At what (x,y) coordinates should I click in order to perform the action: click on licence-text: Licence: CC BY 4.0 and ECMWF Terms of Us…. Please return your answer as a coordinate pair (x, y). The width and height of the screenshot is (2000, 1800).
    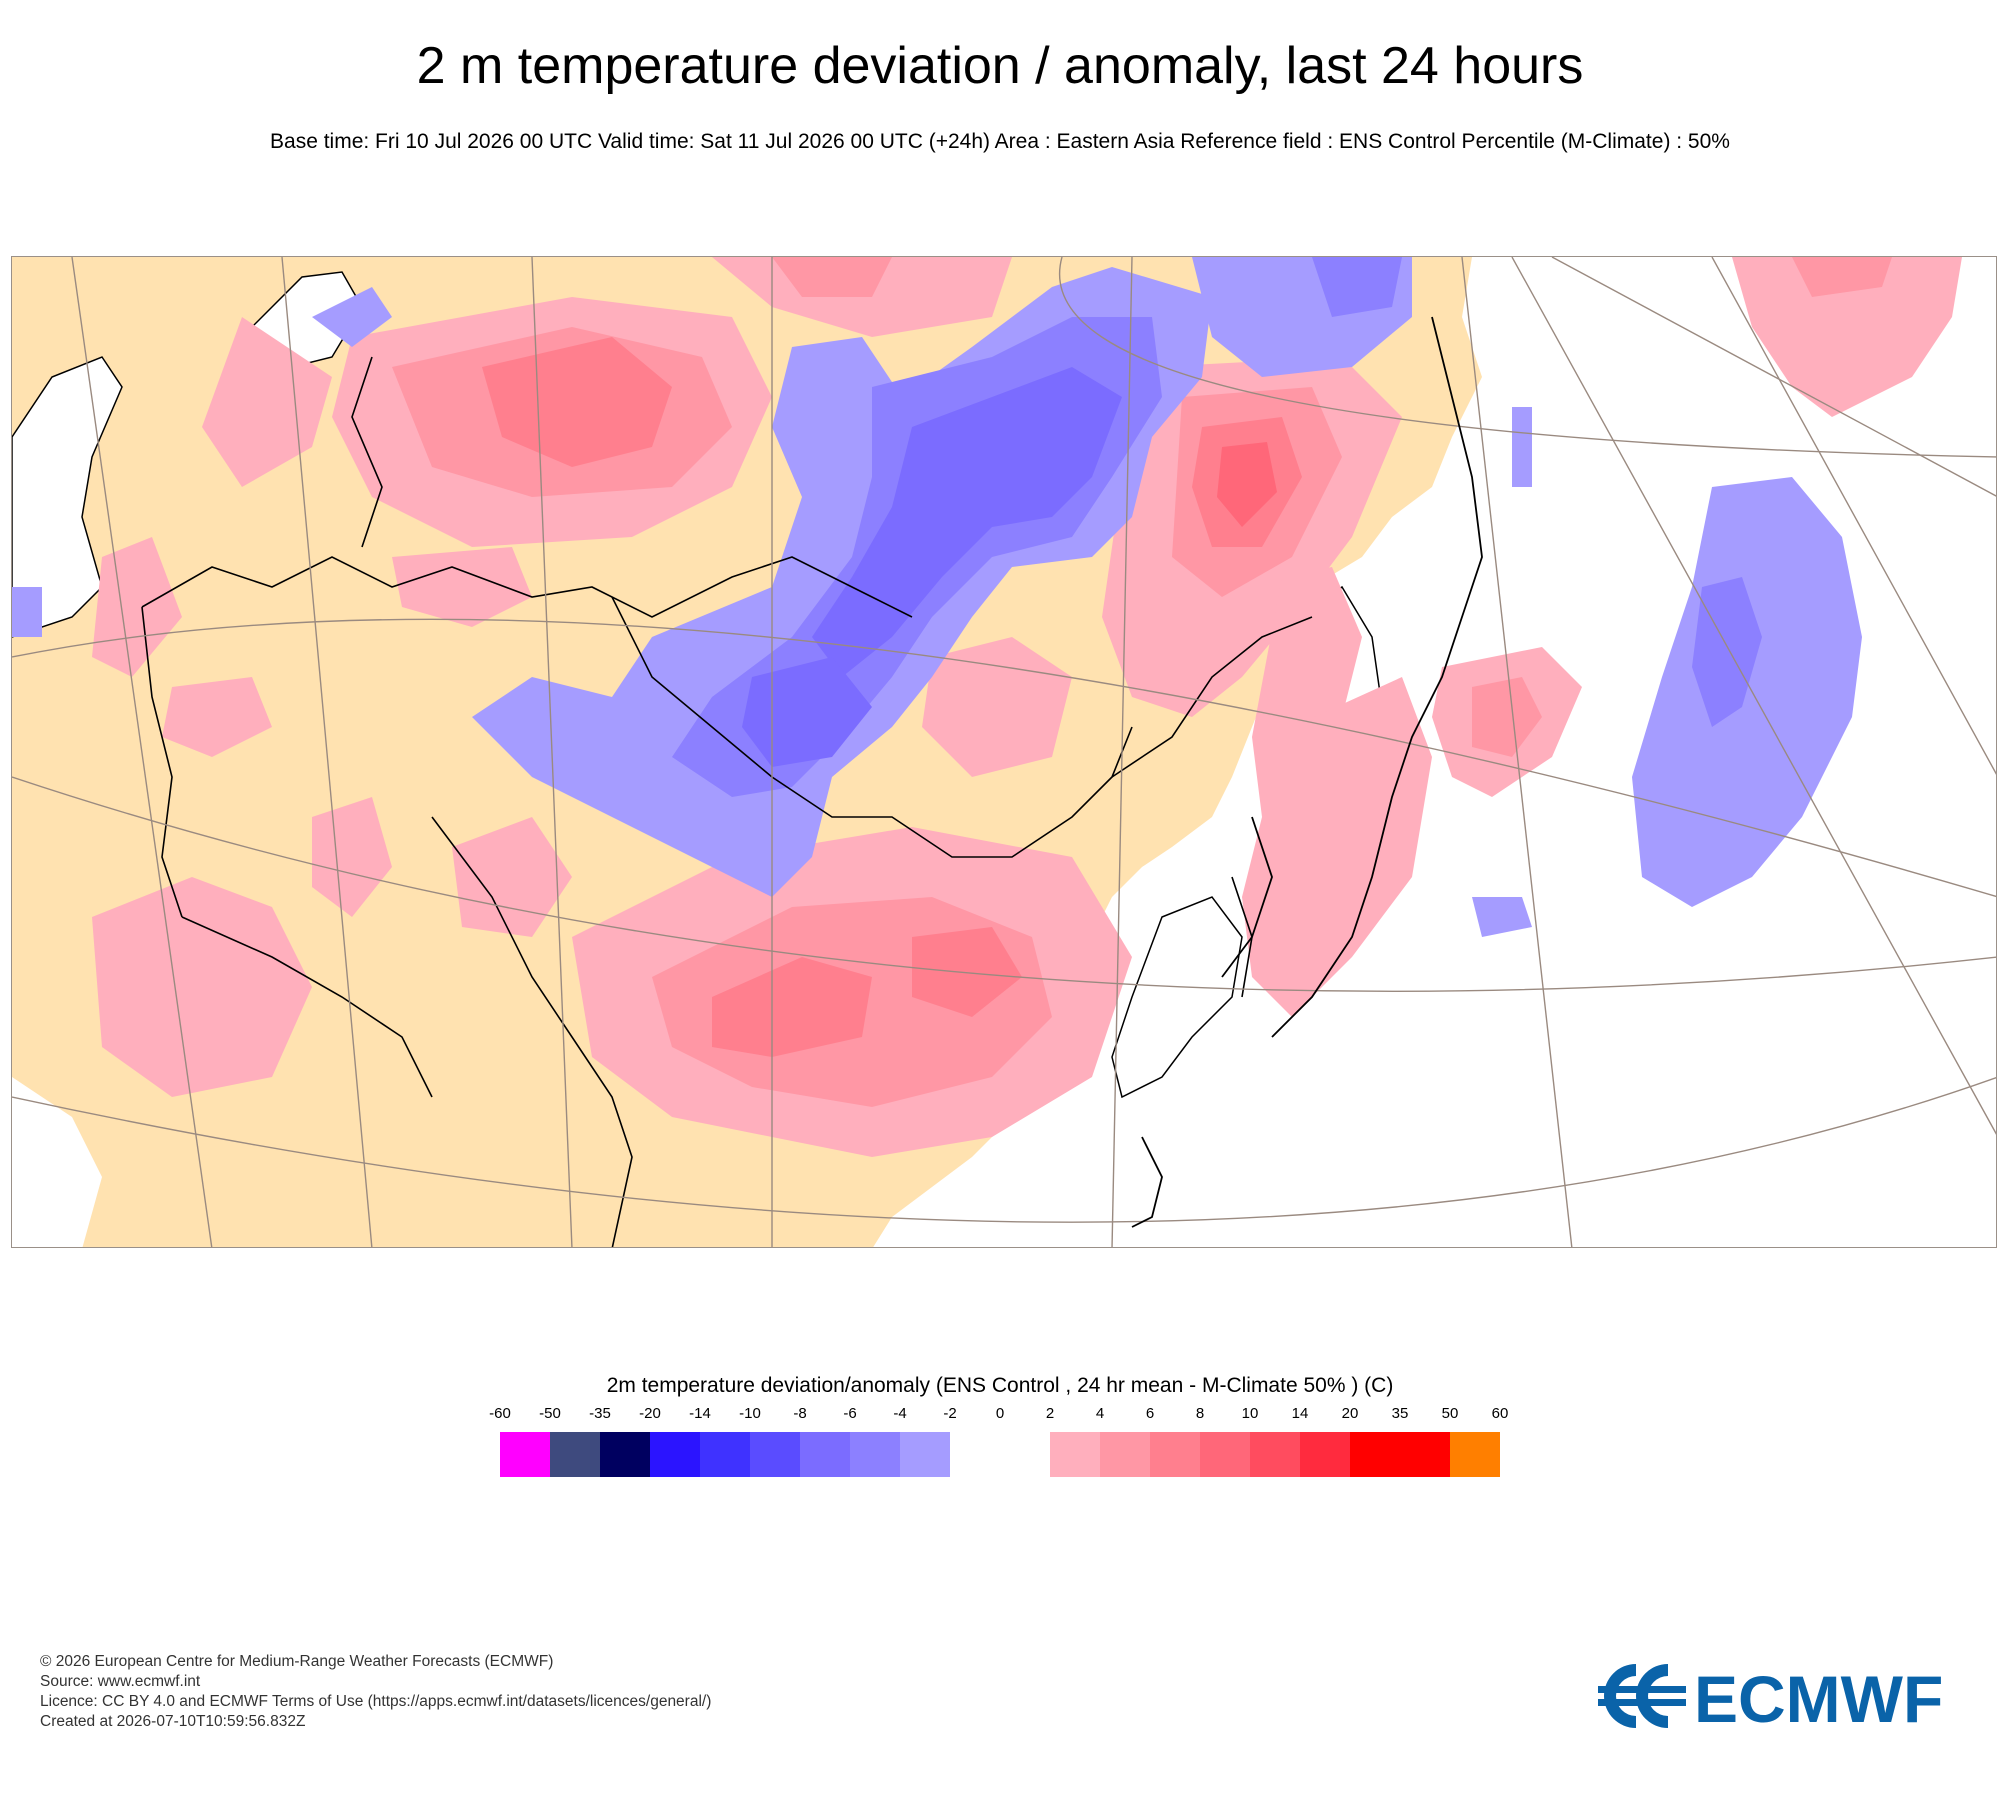
    Looking at the image, I should click on (376, 1701).